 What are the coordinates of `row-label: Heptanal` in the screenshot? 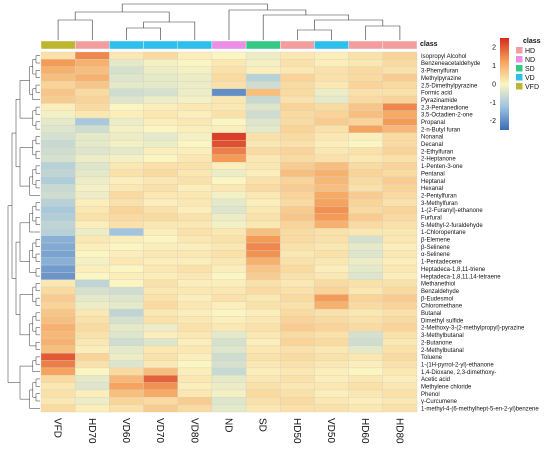 It's located at (433, 182).